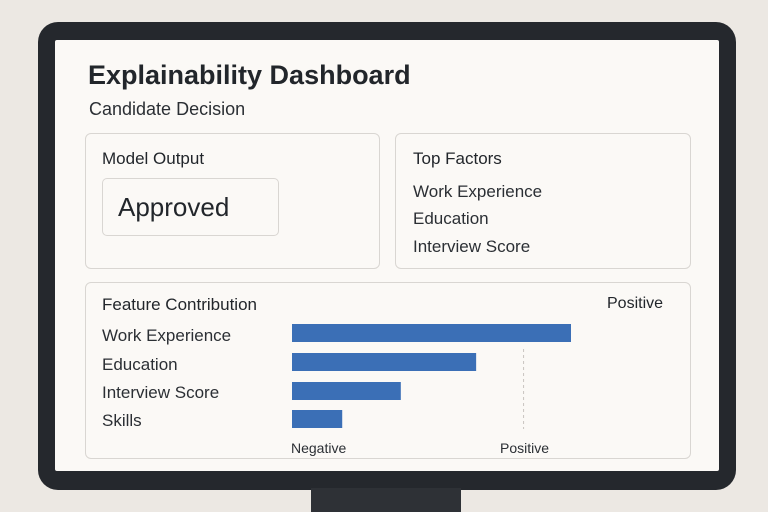  Describe the element at coordinates (346, 391) in the screenshot. I see `bar-interview-score` at that location.